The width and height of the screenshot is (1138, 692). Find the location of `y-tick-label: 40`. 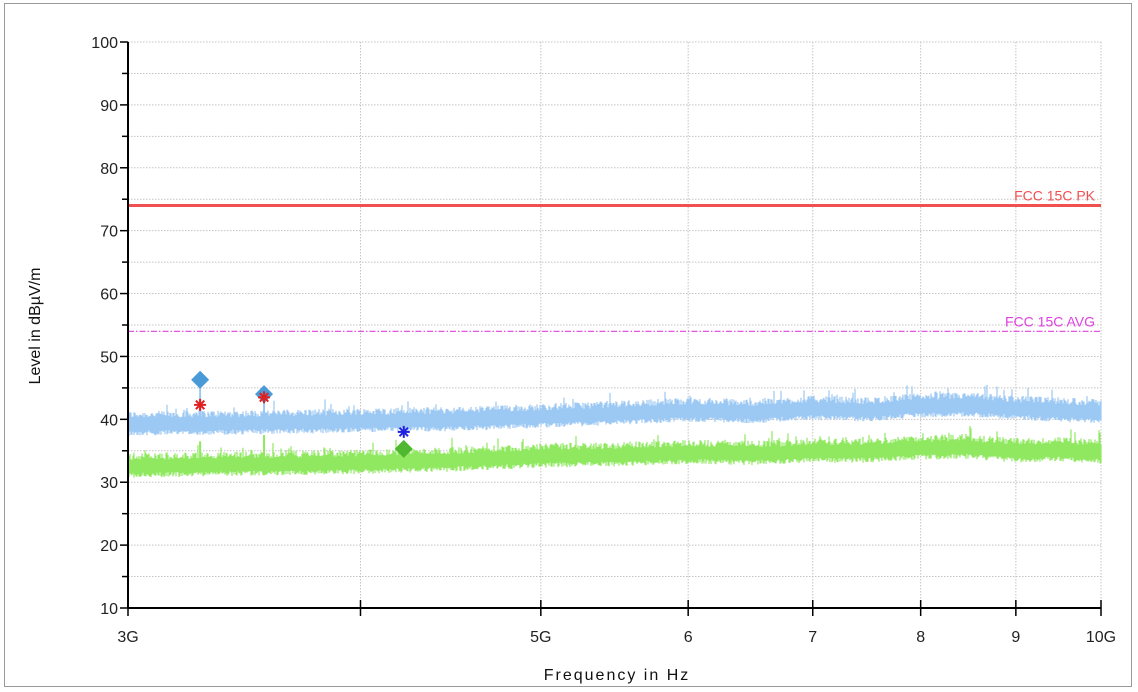

y-tick-label: 40 is located at coordinates (109, 420).